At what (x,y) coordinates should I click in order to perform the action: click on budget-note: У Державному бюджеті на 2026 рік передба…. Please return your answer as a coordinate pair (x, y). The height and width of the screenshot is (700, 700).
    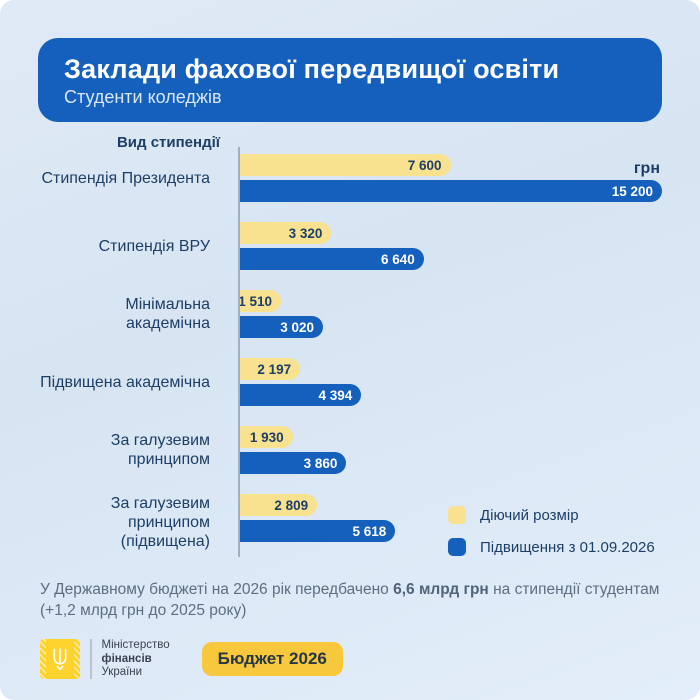
    Looking at the image, I should click on (350, 600).